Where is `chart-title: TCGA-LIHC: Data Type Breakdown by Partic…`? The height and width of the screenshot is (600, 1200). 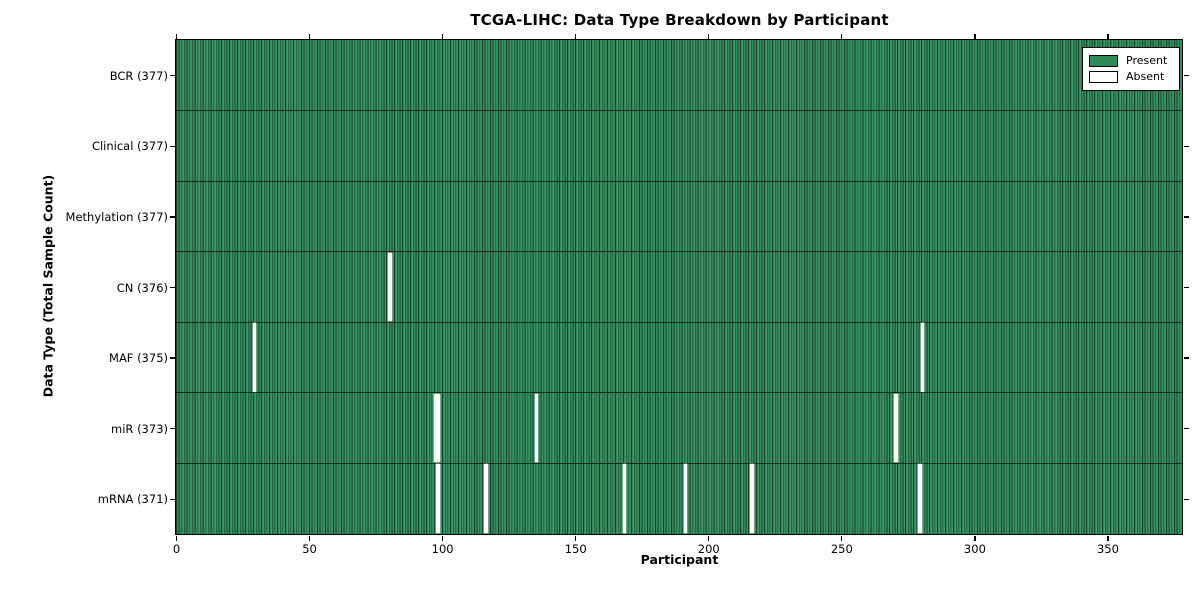
chart-title: TCGA-LIHC: Data Type Breakdown by Partic… is located at coordinates (679, 20).